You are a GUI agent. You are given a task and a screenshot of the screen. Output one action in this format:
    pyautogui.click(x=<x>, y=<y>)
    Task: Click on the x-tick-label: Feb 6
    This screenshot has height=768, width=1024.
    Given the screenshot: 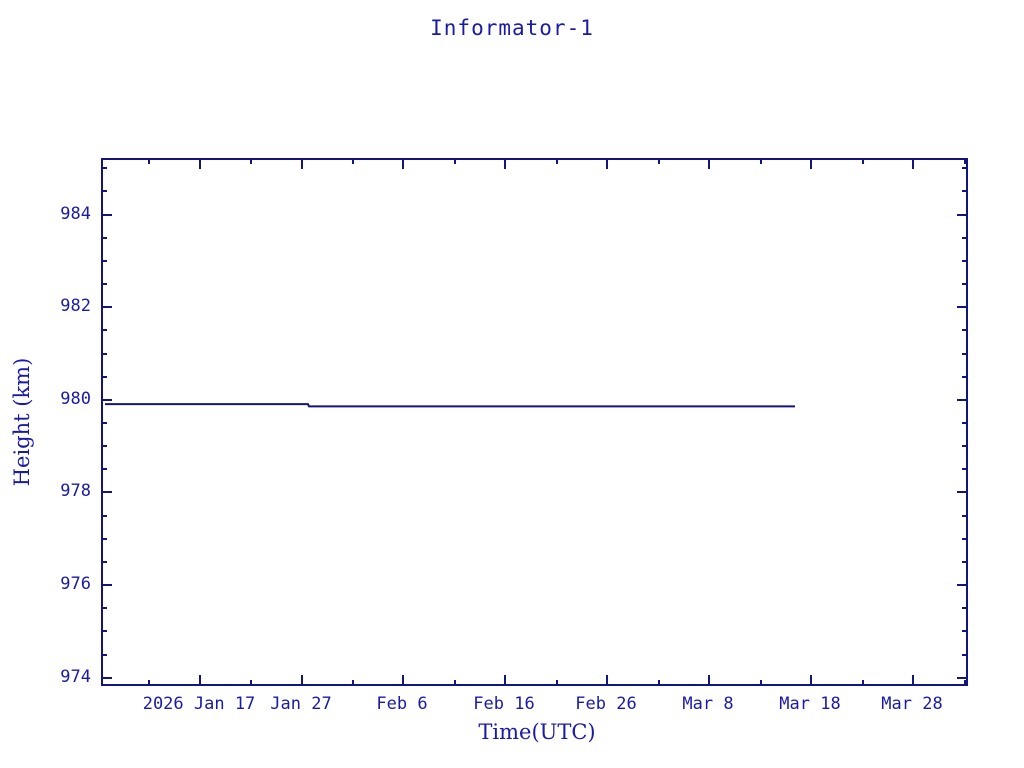 What is the action you would take?
    pyautogui.click(x=402, y=704)
    